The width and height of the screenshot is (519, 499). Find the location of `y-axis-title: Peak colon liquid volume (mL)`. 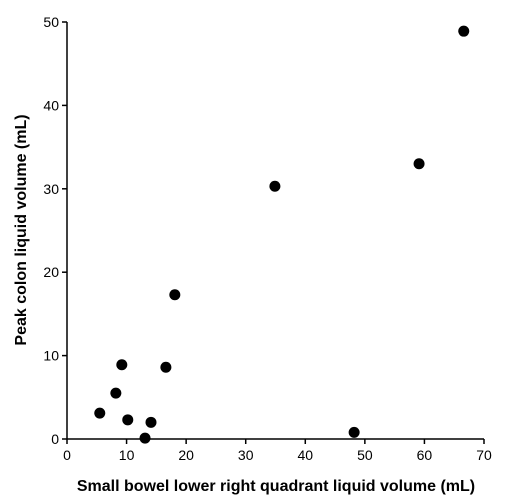

y-axis-title: Peak colon liquid volume (mL) is located at coordinates (21, 229).